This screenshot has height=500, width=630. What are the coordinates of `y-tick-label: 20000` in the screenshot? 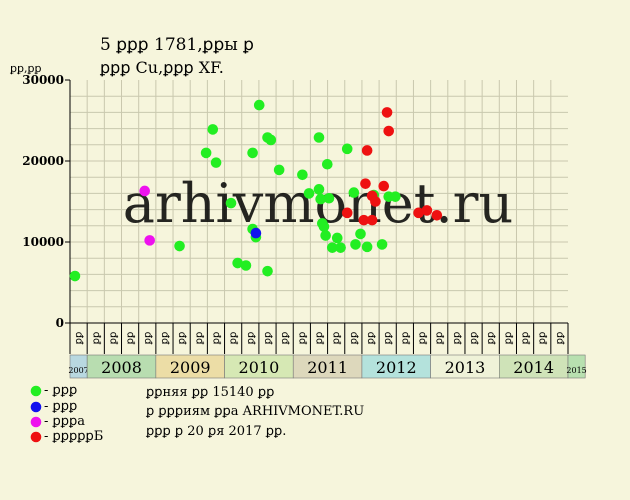 It's located at (43, 161).